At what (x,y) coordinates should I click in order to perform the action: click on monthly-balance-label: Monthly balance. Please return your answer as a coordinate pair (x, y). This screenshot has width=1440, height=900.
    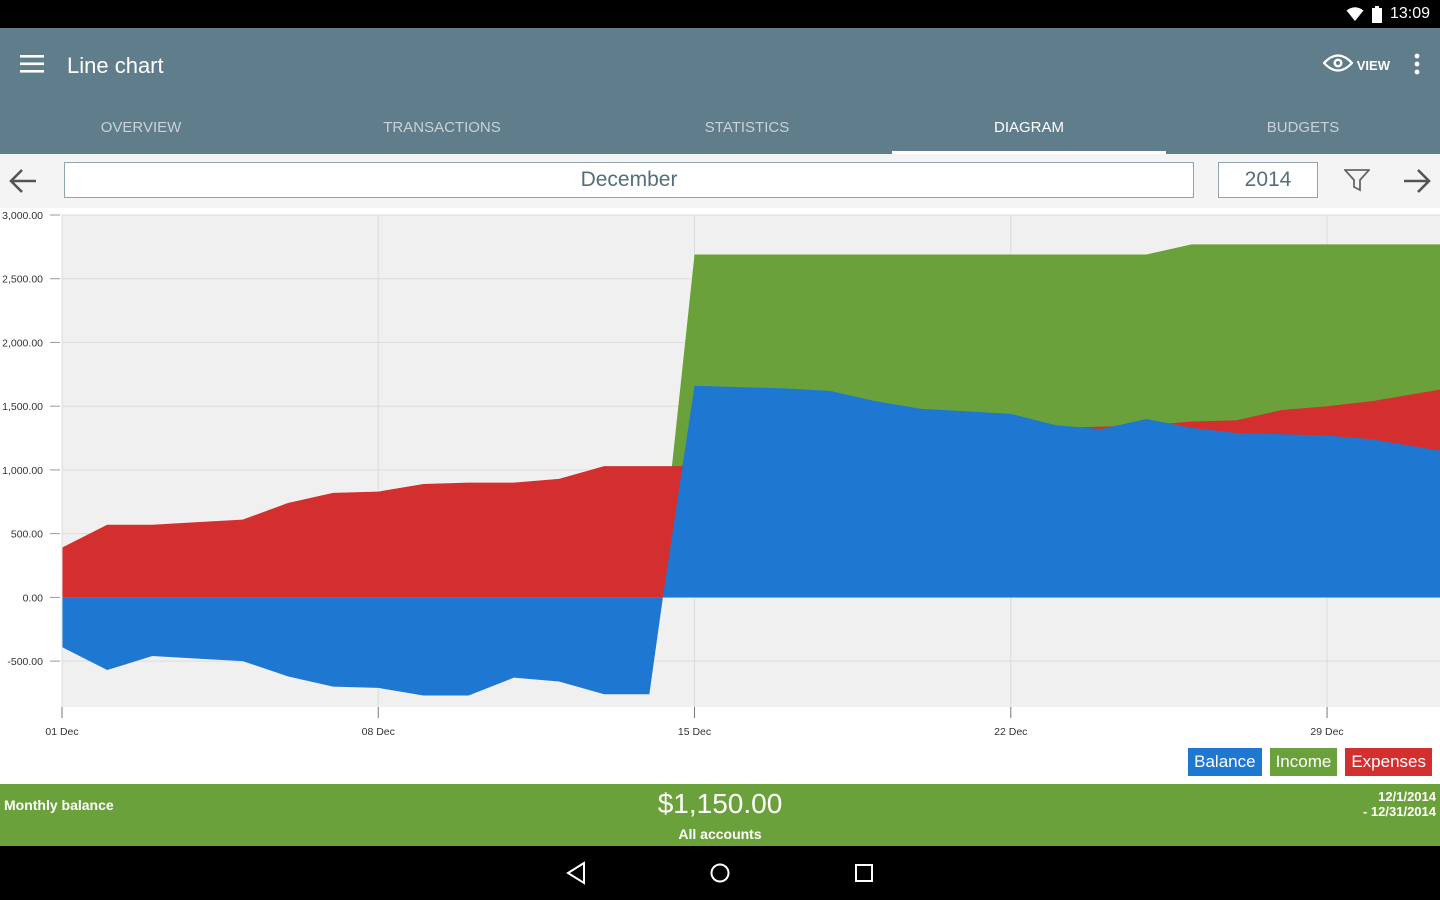
    Looking at the image, I should click on (59, 805).